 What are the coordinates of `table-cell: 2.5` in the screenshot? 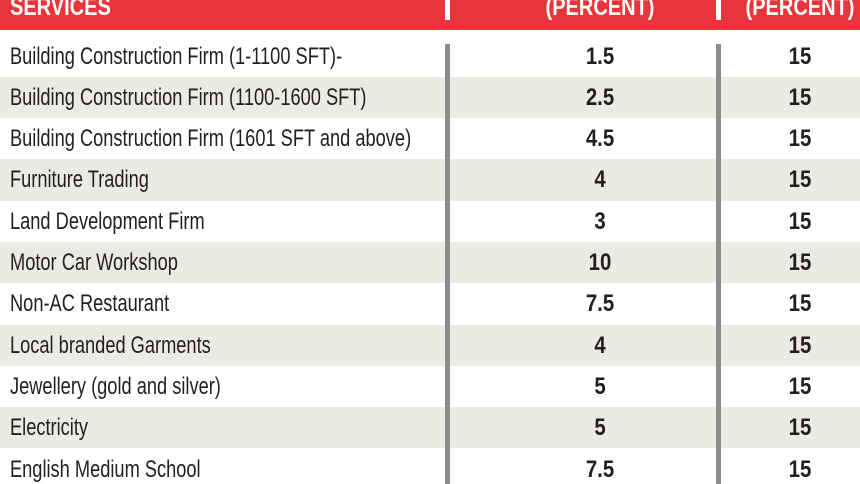 It's located at (600, 97).